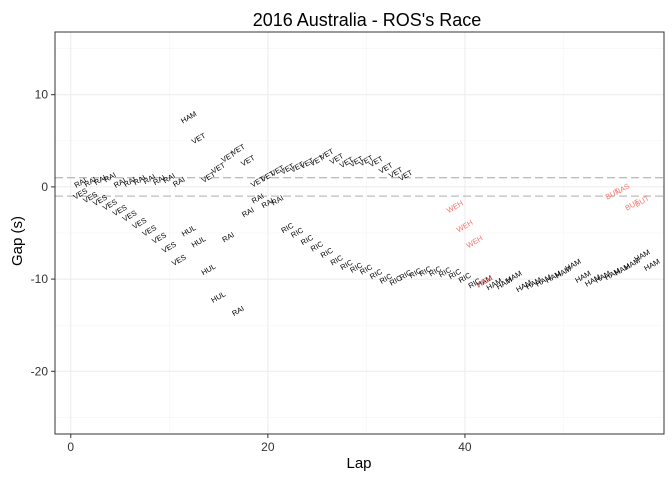 The image size is (672, 480). Describe the element at coordinates (43, 233) in the screenshot. I see `y-axis-ticks: -20 -10 0 10` at that location.